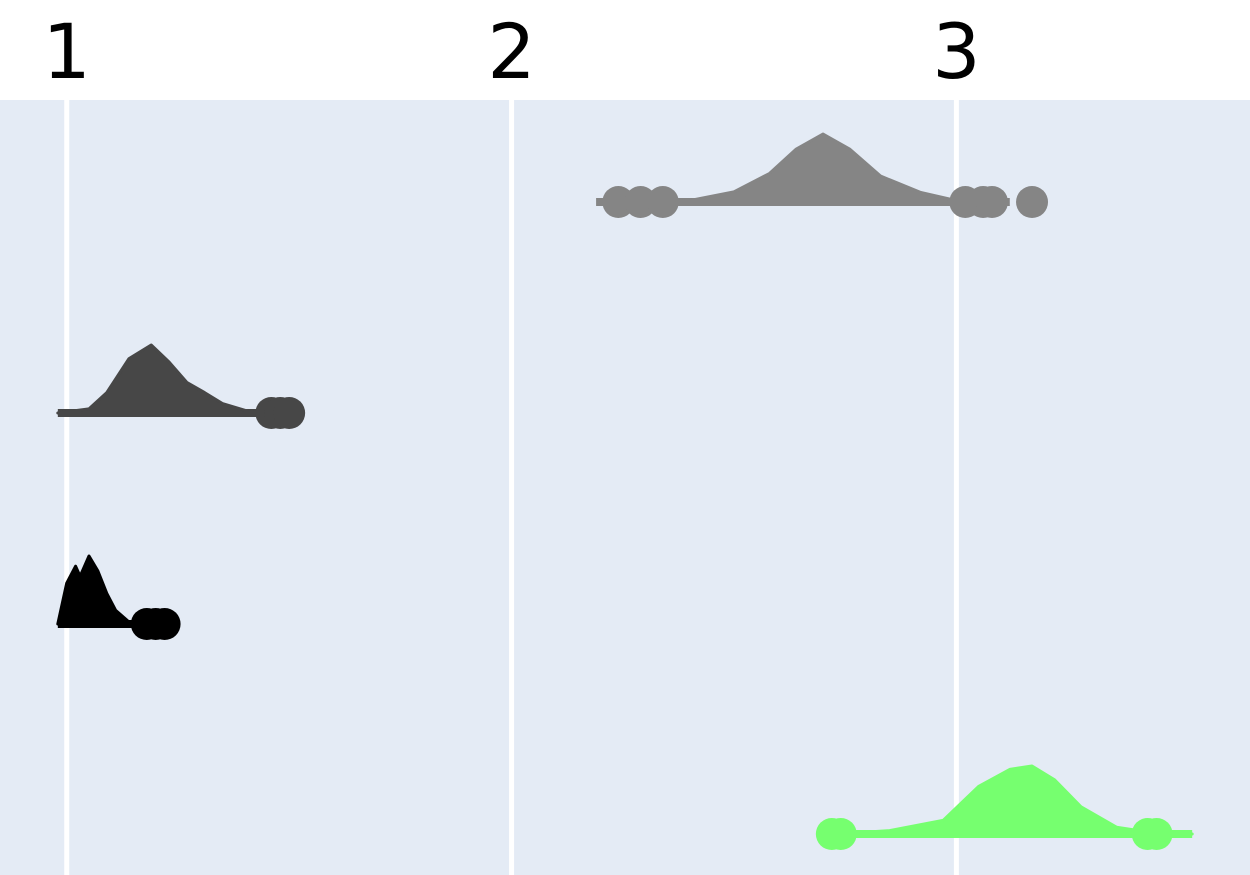  I want to click on x-tick-label-2: 2, so click(511, 51).